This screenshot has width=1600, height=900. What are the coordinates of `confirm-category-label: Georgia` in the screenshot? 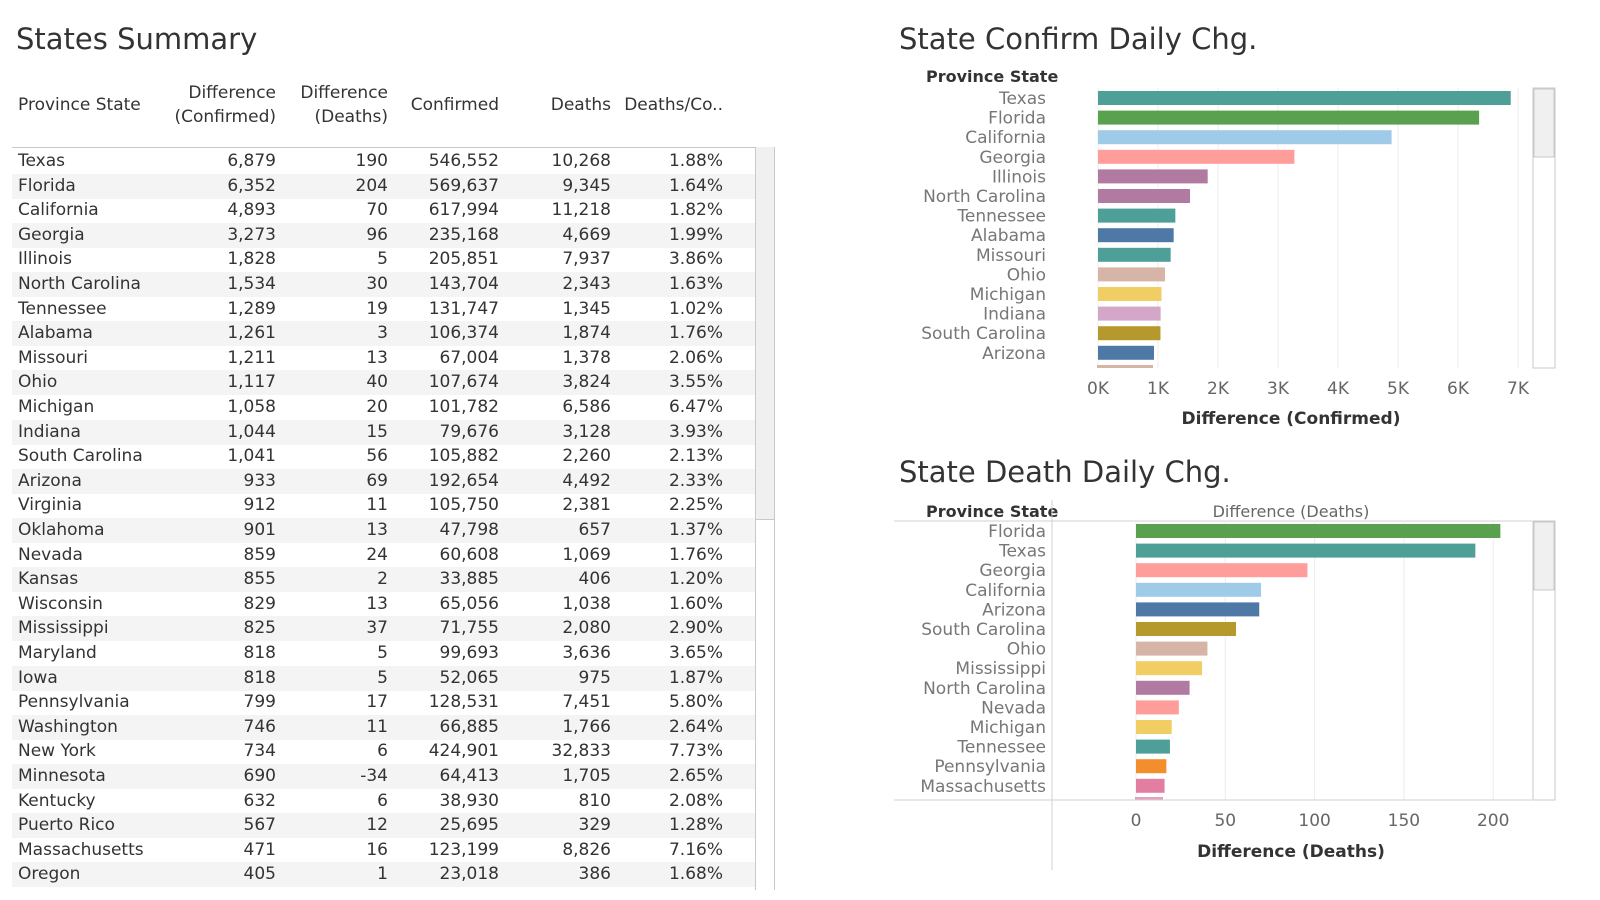 It's located at (1012, 158).